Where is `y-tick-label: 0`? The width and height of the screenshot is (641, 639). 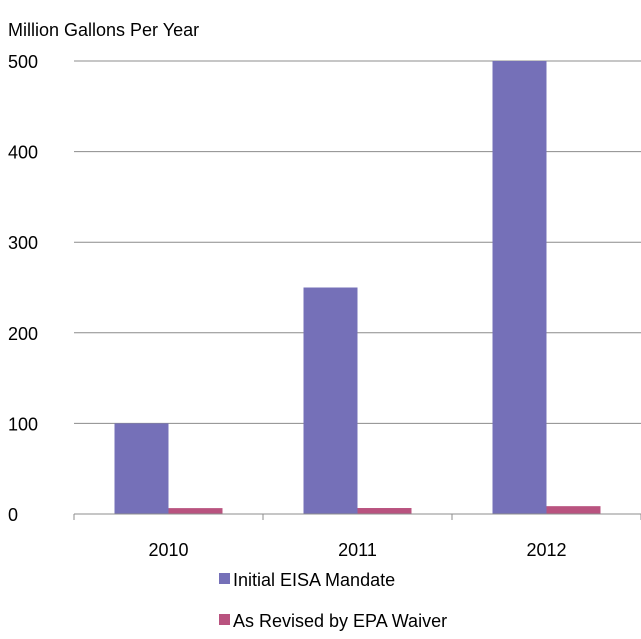 y-tick-label: 0 is located at coordinates (13, 515).